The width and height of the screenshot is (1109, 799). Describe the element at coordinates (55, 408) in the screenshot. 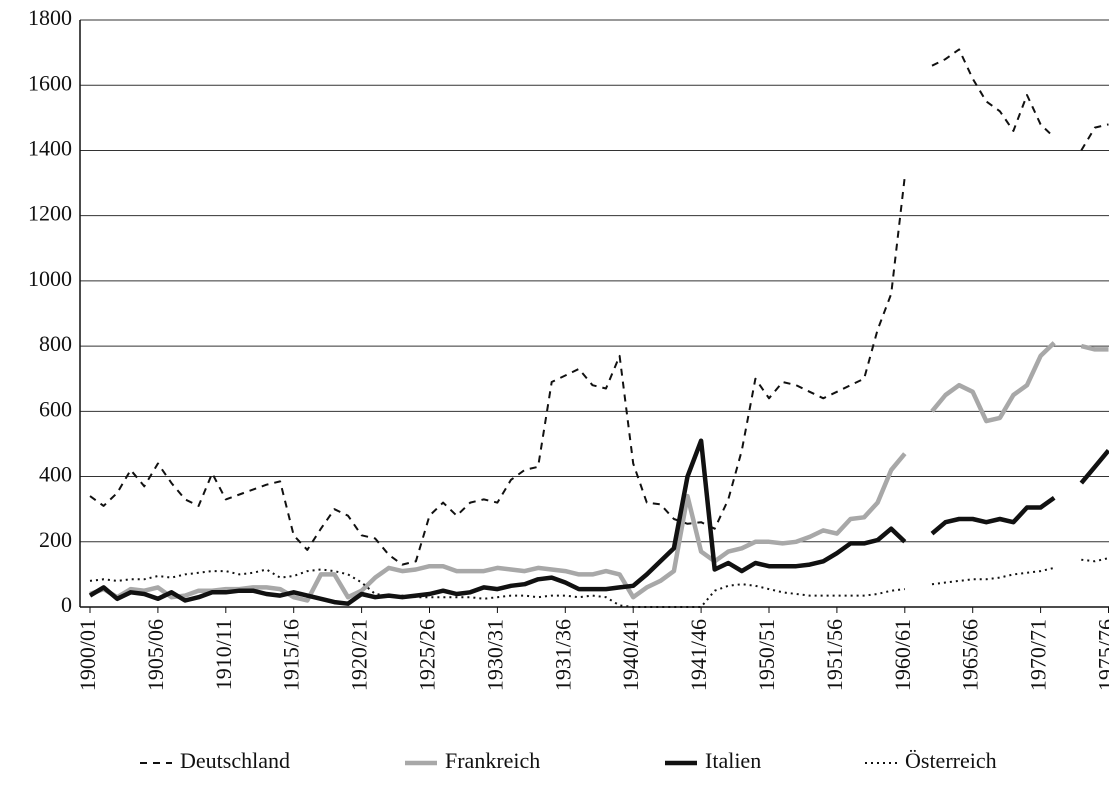

I see `y-tick-label: 600` at that location.